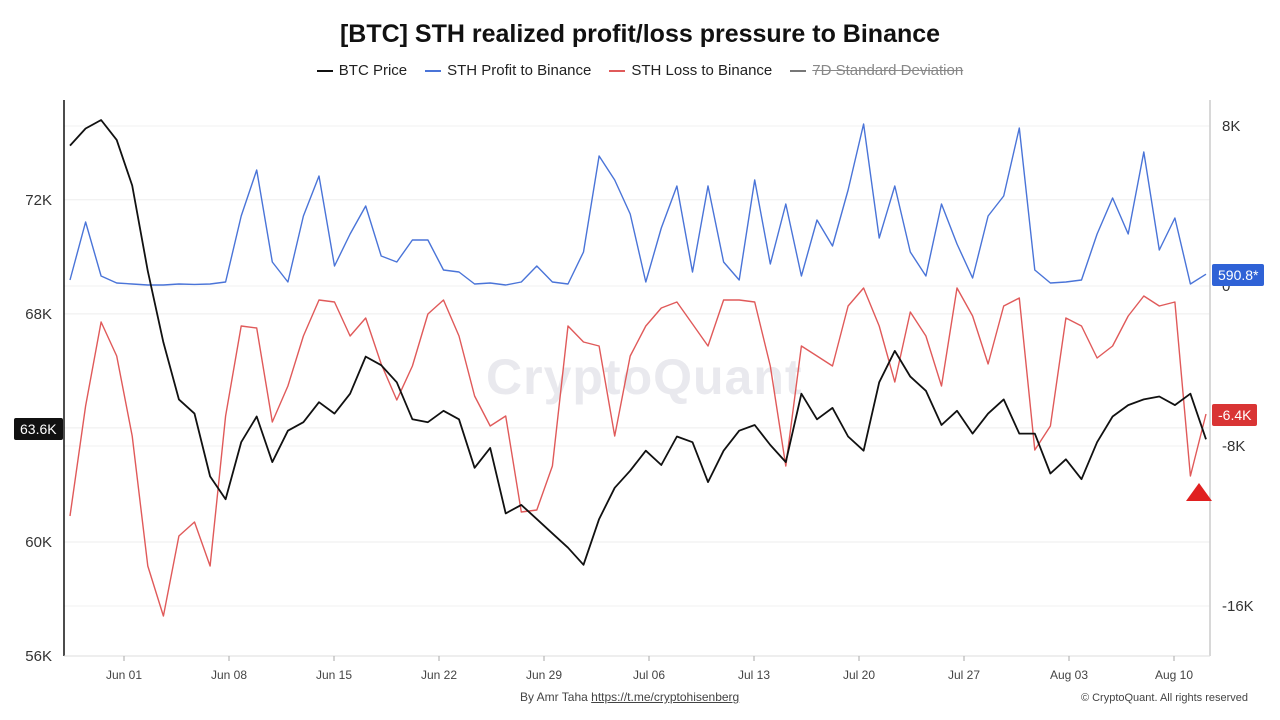  What do you see at coordinates (617, 70) in the screenshot?
I see `legend-swatch-sth-loss` at bounding box center [617, 70].